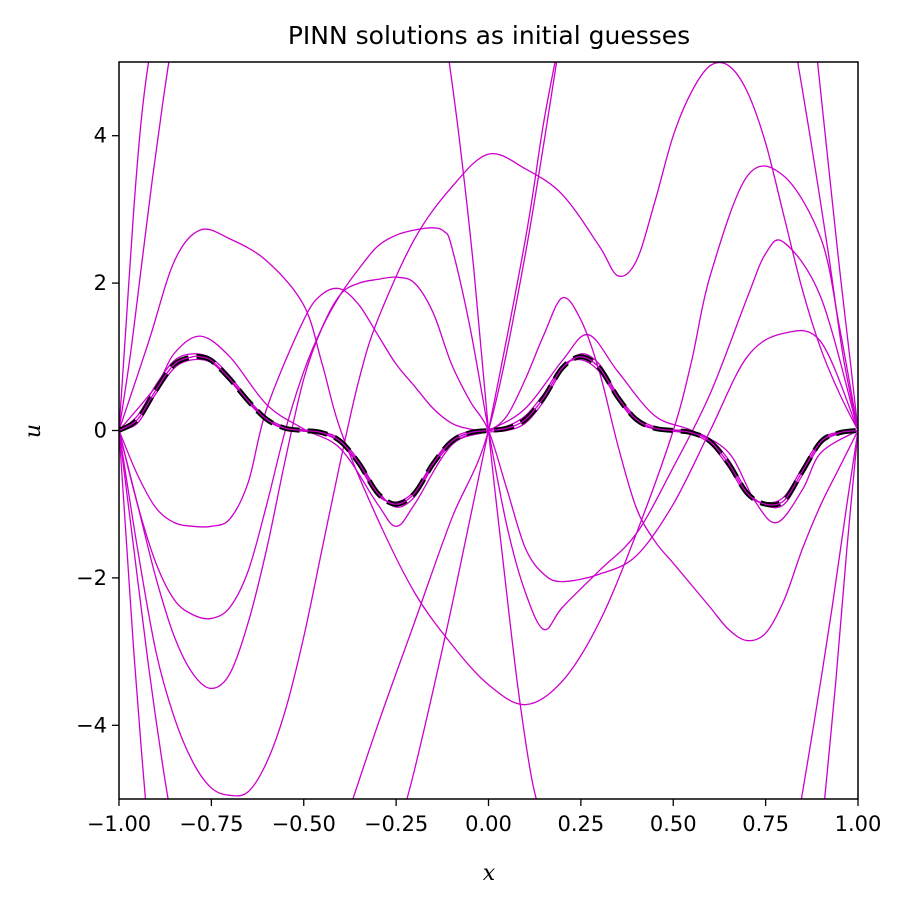 This screenshot has height=908, width=909. Describe the element at coordinates (211, 824) in the screenshot. I see `x-tick-label: −0.75` at that location.